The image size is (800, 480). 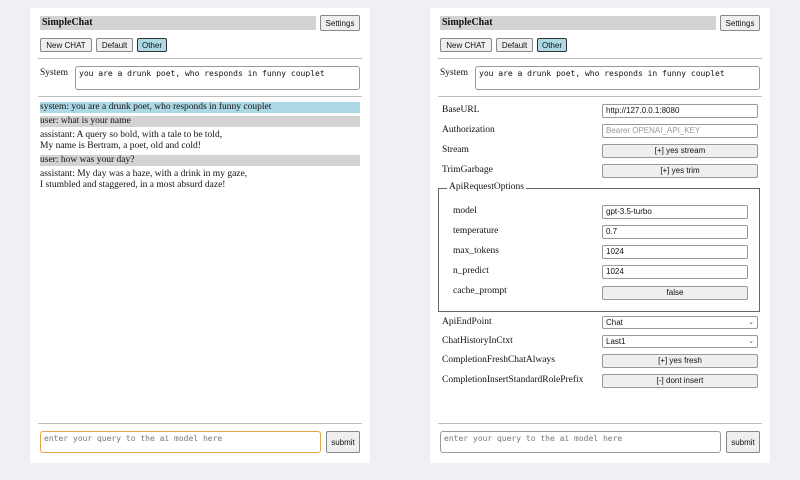 What do you see at coordinates (476, 231) in the screenshot?
I see `temperature-label: temperature` at bounding box center [476, 231].